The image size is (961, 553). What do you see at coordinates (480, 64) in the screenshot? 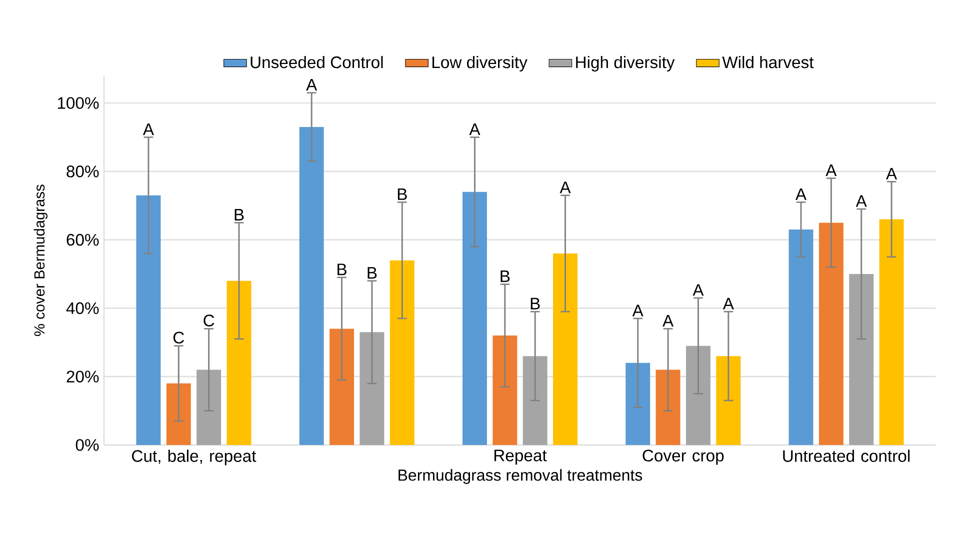
I see `legend-label: Low diversity` at bounding box center [480, 64].